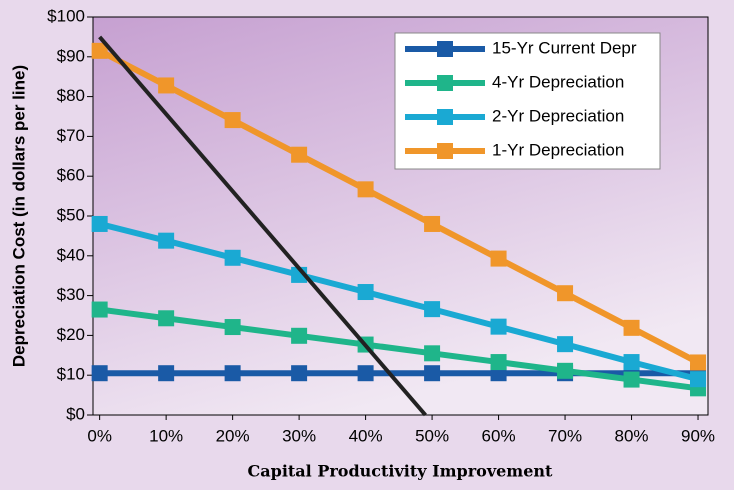 The height and width of the screenshot is (490, 734). Describe the element at coordinates (233, 435) in the screenshot. I see `x-tick-label: 20%` at that location.